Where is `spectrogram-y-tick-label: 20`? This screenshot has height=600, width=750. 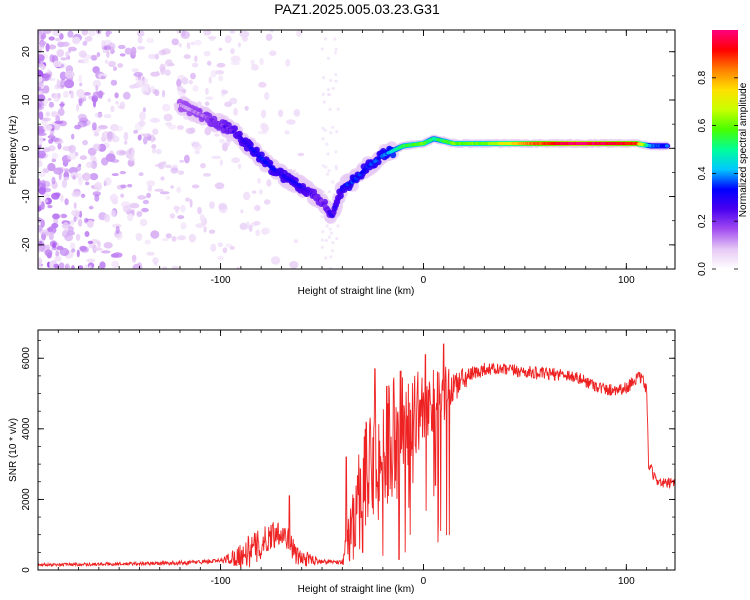
spectrogram-y-tick-label: 20 is located at coordinates (26, 52).